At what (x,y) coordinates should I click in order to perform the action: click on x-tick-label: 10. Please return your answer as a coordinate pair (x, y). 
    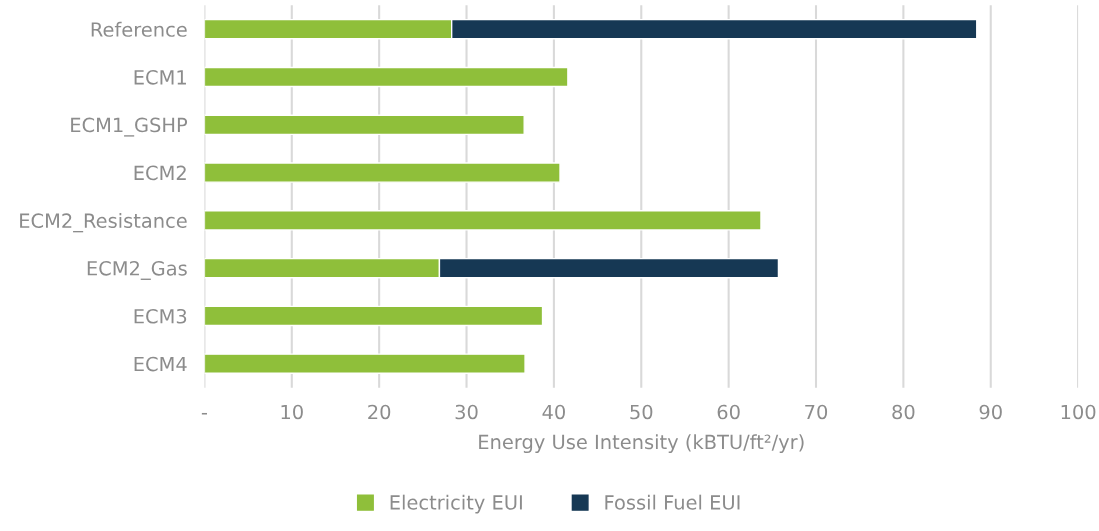
    Looking at the image, I should click on (292, 412).